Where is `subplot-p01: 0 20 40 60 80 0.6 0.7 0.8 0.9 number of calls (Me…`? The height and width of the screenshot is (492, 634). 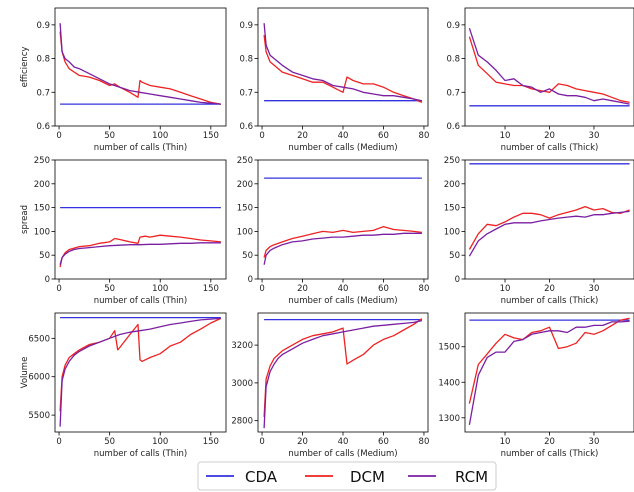
subplot-p01: 0 20 40 60 80 0.6 0.7 0.8 0.9 number of calls (Me… is located at coordinates (334, 80).